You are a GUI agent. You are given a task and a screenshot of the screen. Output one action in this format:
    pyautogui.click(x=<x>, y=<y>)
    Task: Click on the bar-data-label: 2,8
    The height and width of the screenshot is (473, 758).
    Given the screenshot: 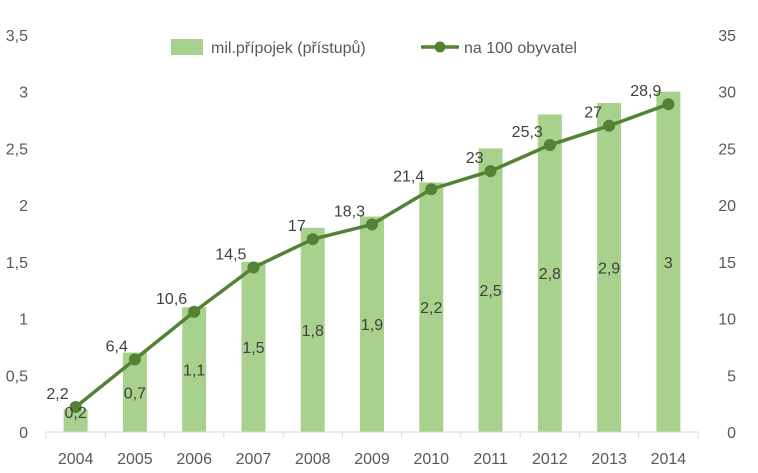 What is the action you would take?
    pyautogui.click(x=550, y=274)
    